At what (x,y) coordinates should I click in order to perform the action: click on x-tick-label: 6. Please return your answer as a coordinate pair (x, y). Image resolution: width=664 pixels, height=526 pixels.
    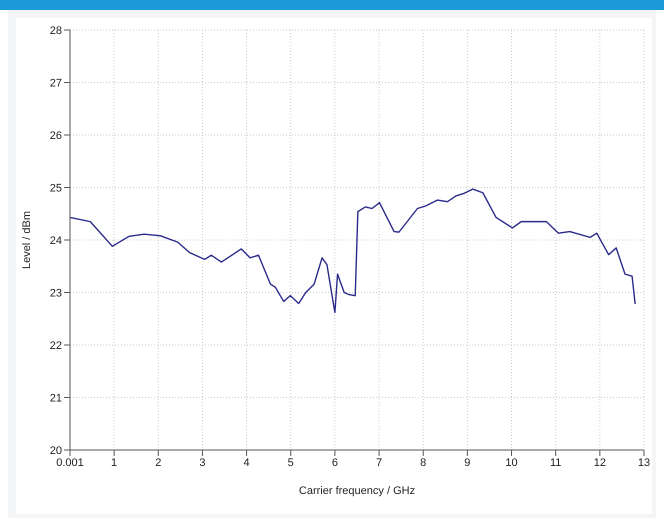
    Looking at the image, I should click on (335, 462).